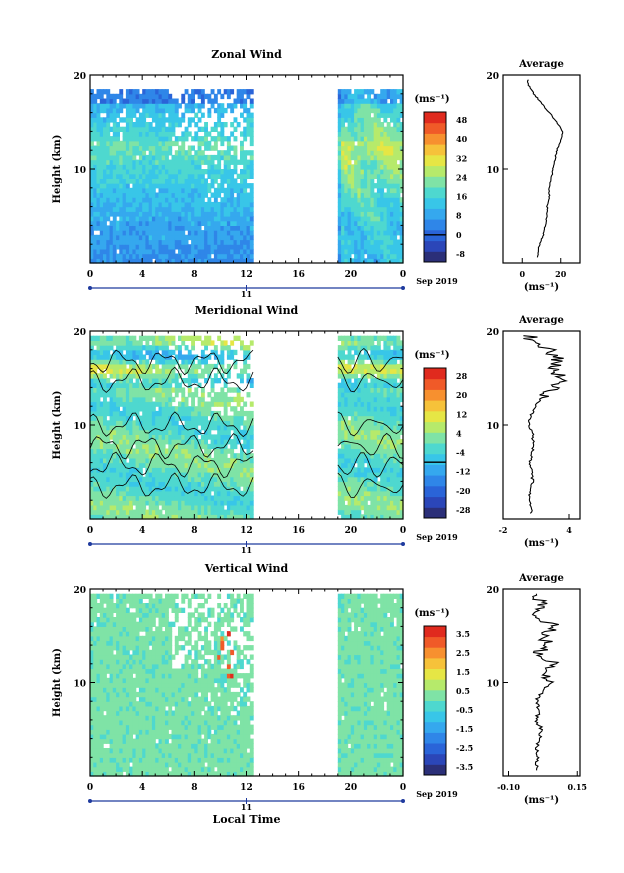  What do you see at coordinates (459, 216) in the screenshot?
I see `colorbar-tick-label: 8` at bounding box center [459, 216].